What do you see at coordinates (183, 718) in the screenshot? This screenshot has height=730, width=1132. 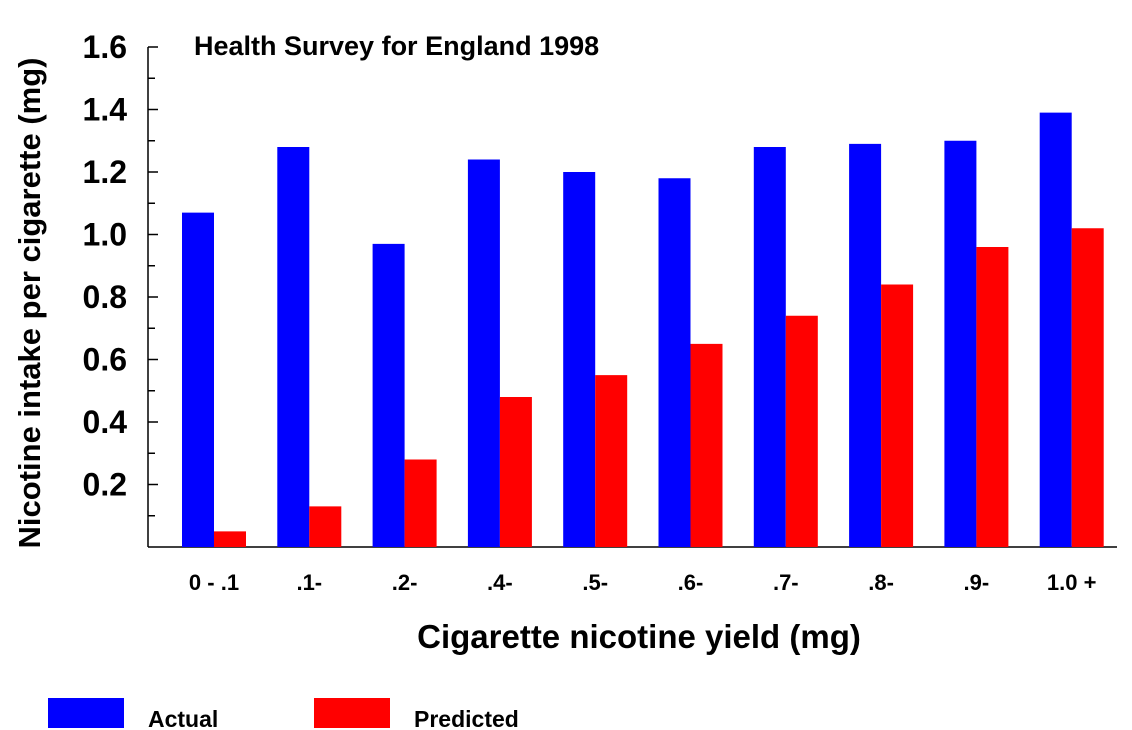 I see `legend-label-actual: Actual` at bounding box center [183, 718].